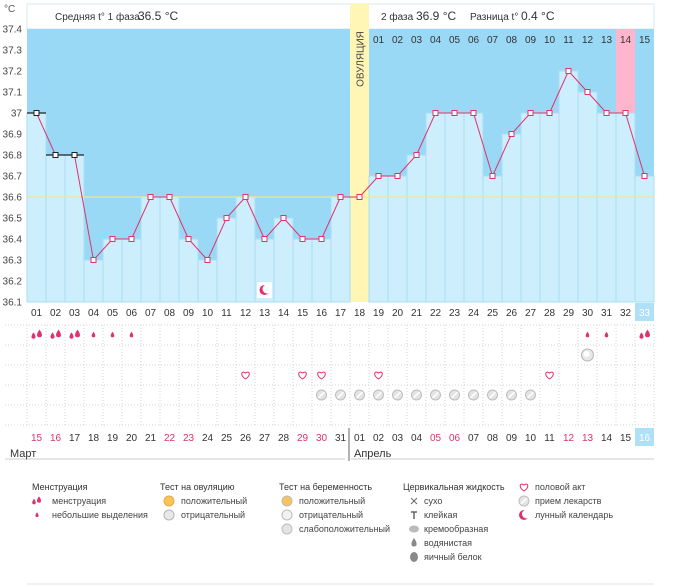 The image size is (692, 587). Describe the element at coordinates (113, 313) in the screenshot. I see `cycle-day-label: 05` at that location.